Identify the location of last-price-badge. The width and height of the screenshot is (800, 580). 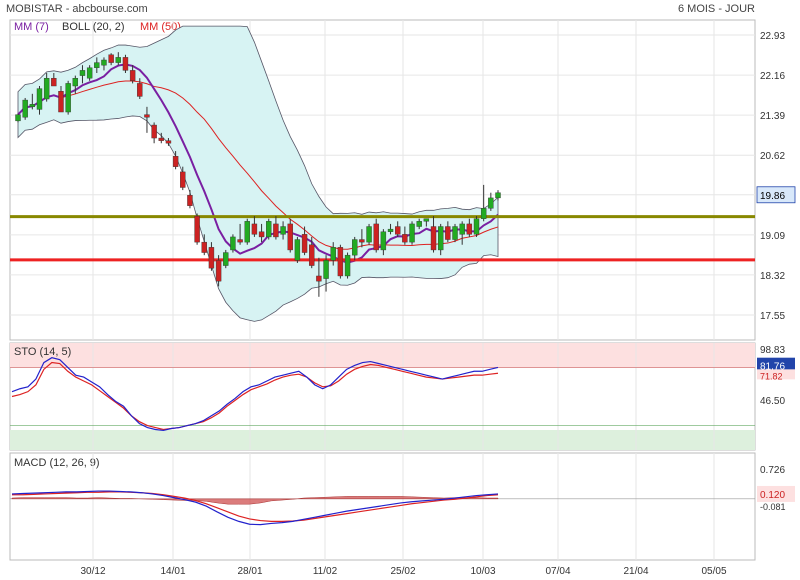
(776, 195).